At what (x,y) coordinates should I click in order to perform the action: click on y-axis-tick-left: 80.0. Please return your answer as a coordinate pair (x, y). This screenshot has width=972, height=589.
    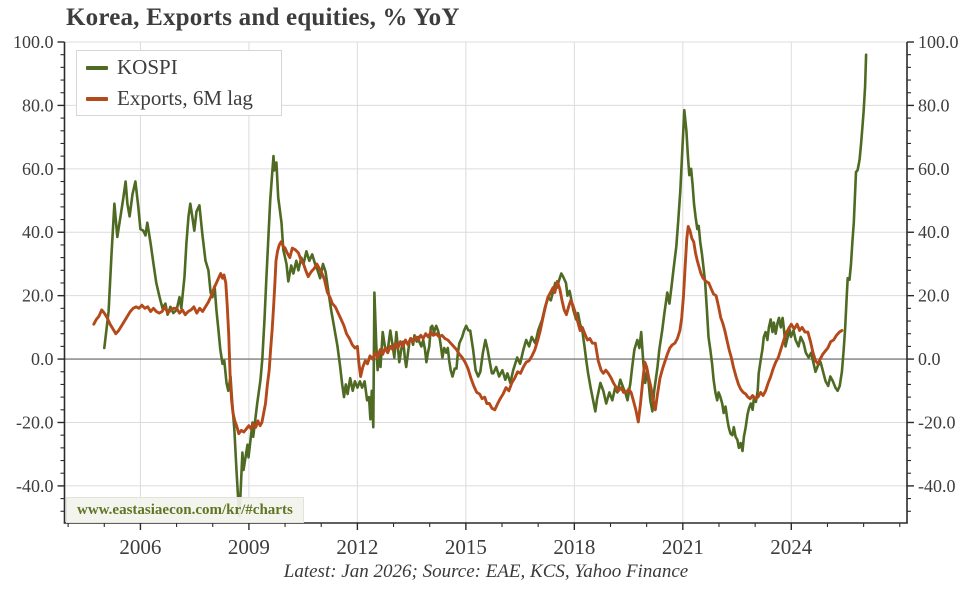
    Looking at the image, I should click on (38, 105).